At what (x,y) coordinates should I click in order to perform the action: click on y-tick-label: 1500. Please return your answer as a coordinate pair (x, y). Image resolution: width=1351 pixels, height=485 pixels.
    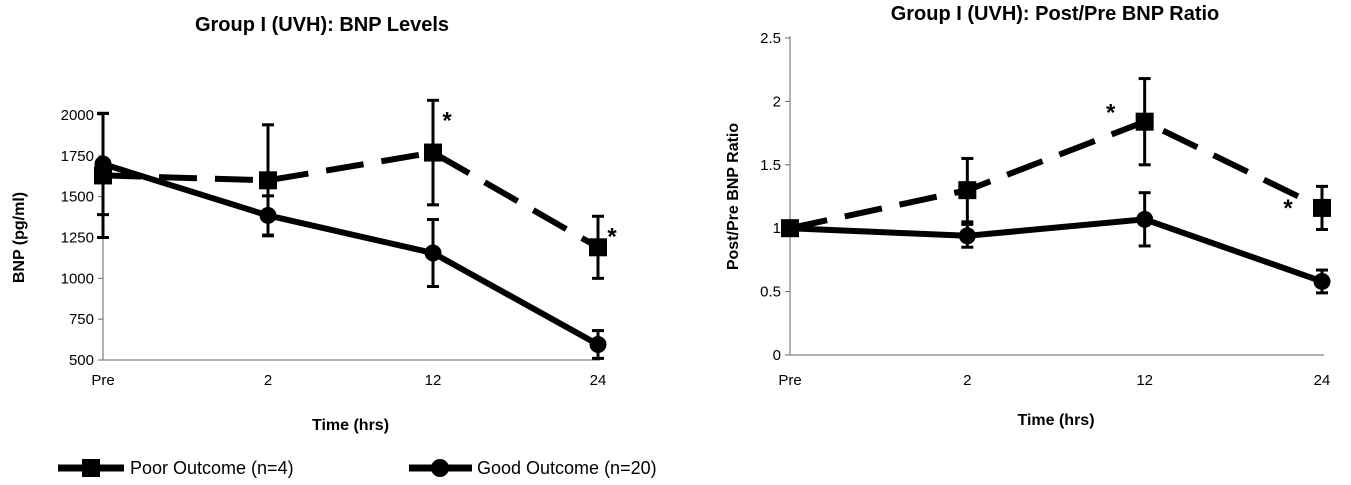
    Looking at the image, I should click on (77, 197).